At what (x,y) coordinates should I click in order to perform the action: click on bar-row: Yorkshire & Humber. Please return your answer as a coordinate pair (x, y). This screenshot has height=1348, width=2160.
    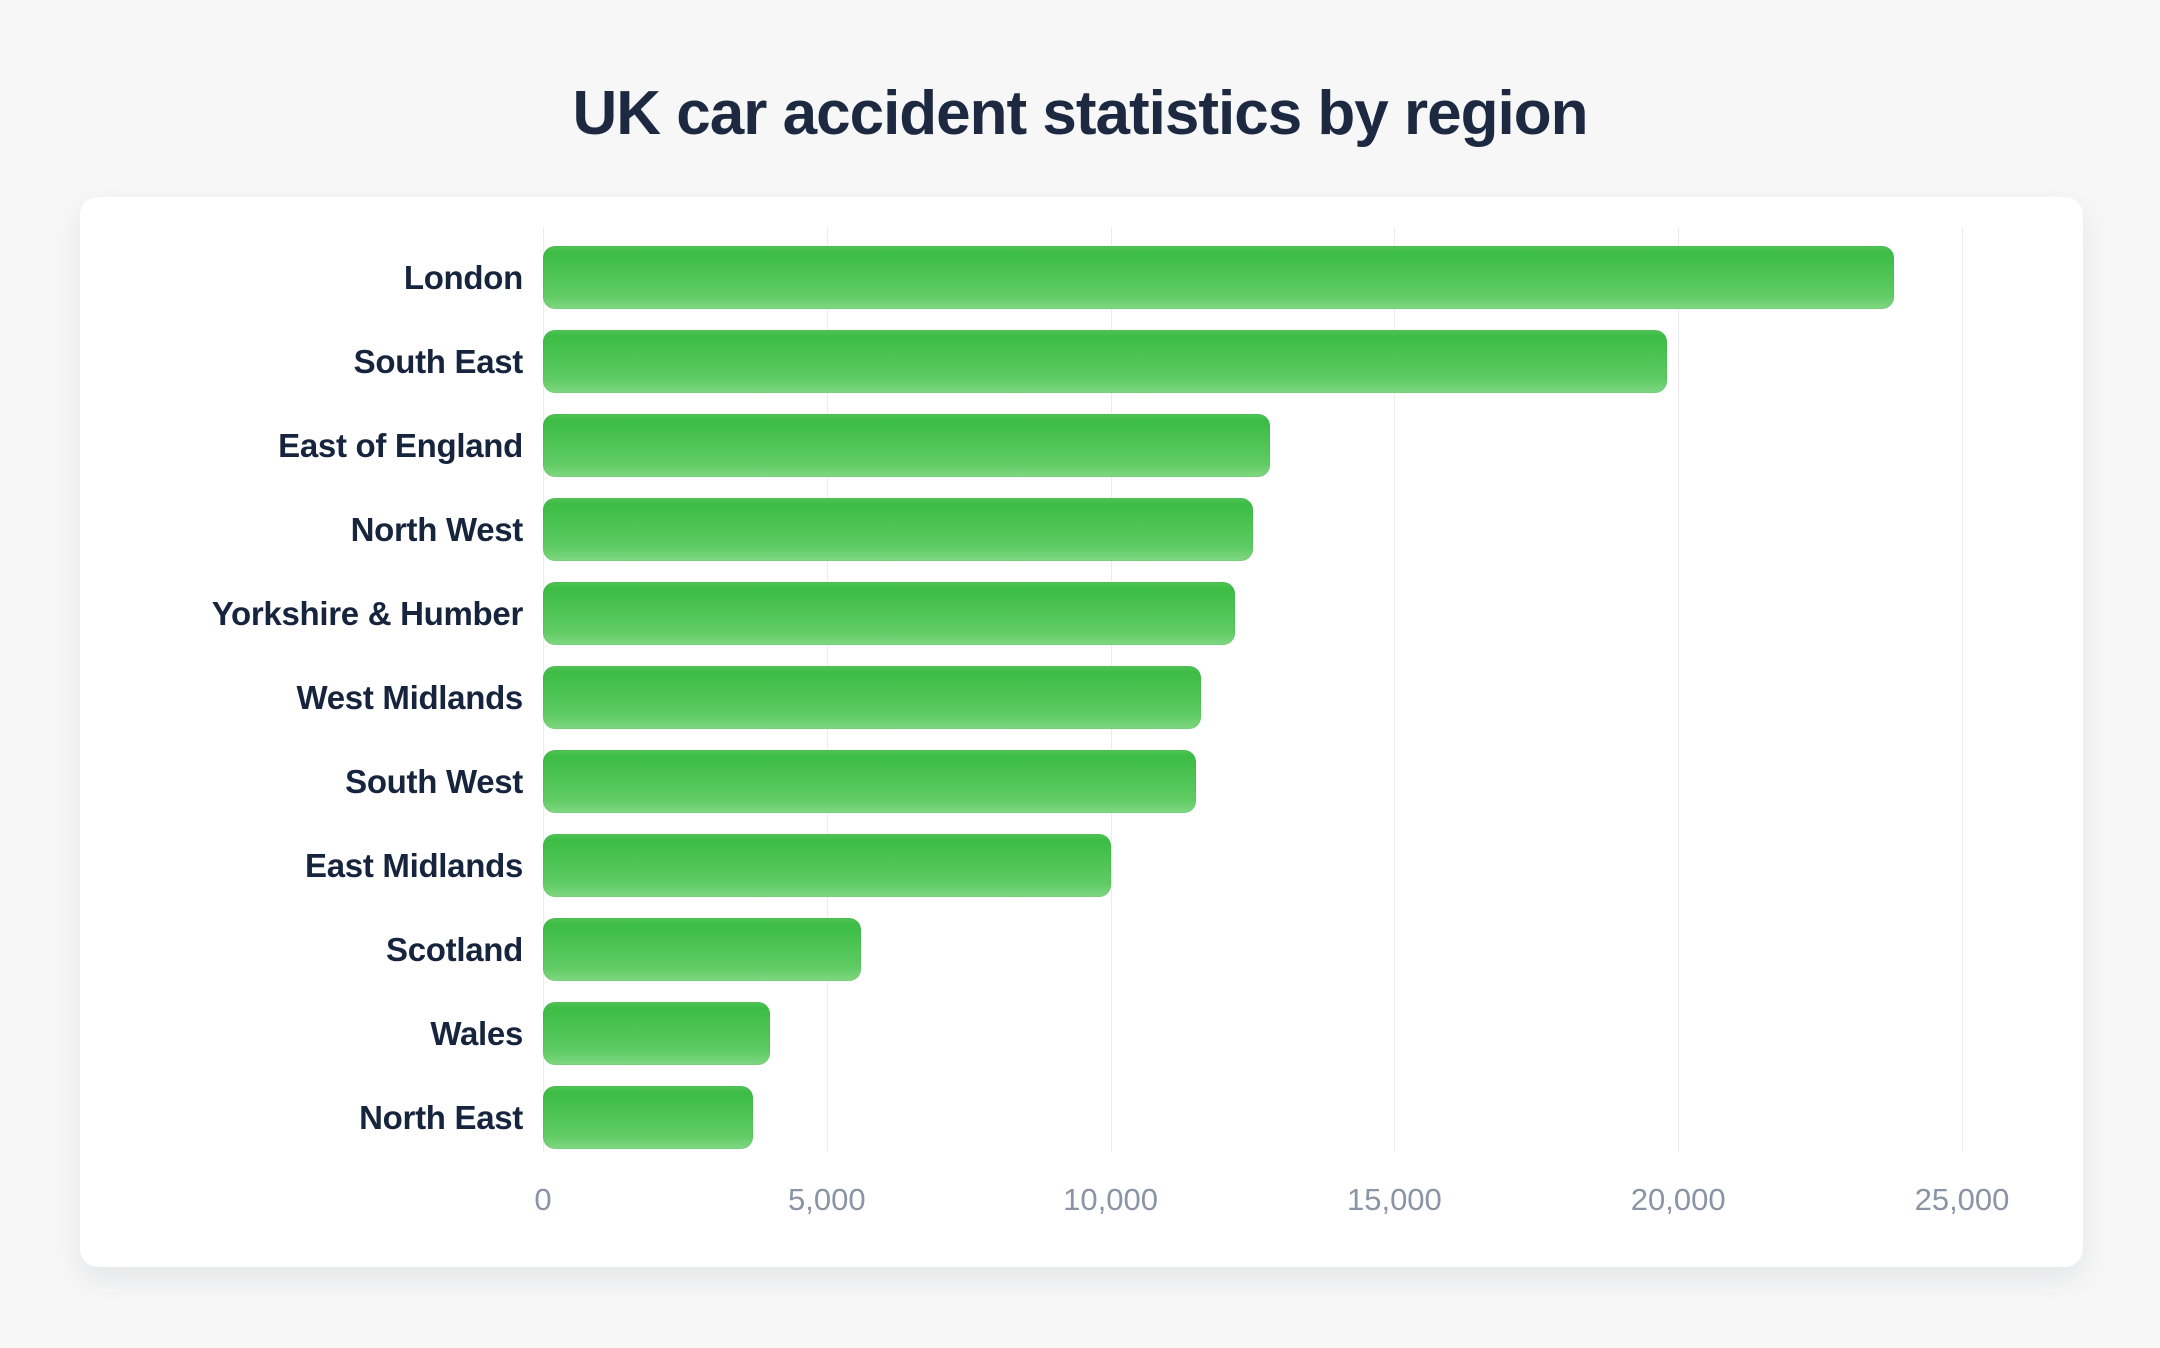
    Looking at the image, I should click on (1081, 613).